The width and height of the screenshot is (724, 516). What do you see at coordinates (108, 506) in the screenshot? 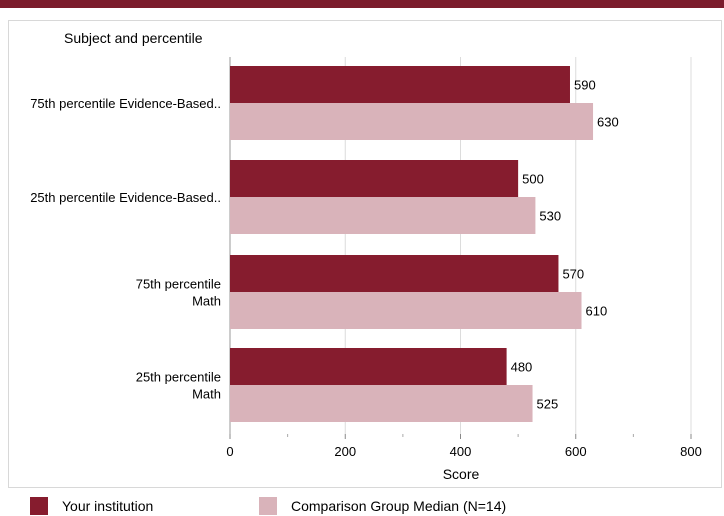
I see `legend-label-institution: Your institution` at bounding box center [108, 506].